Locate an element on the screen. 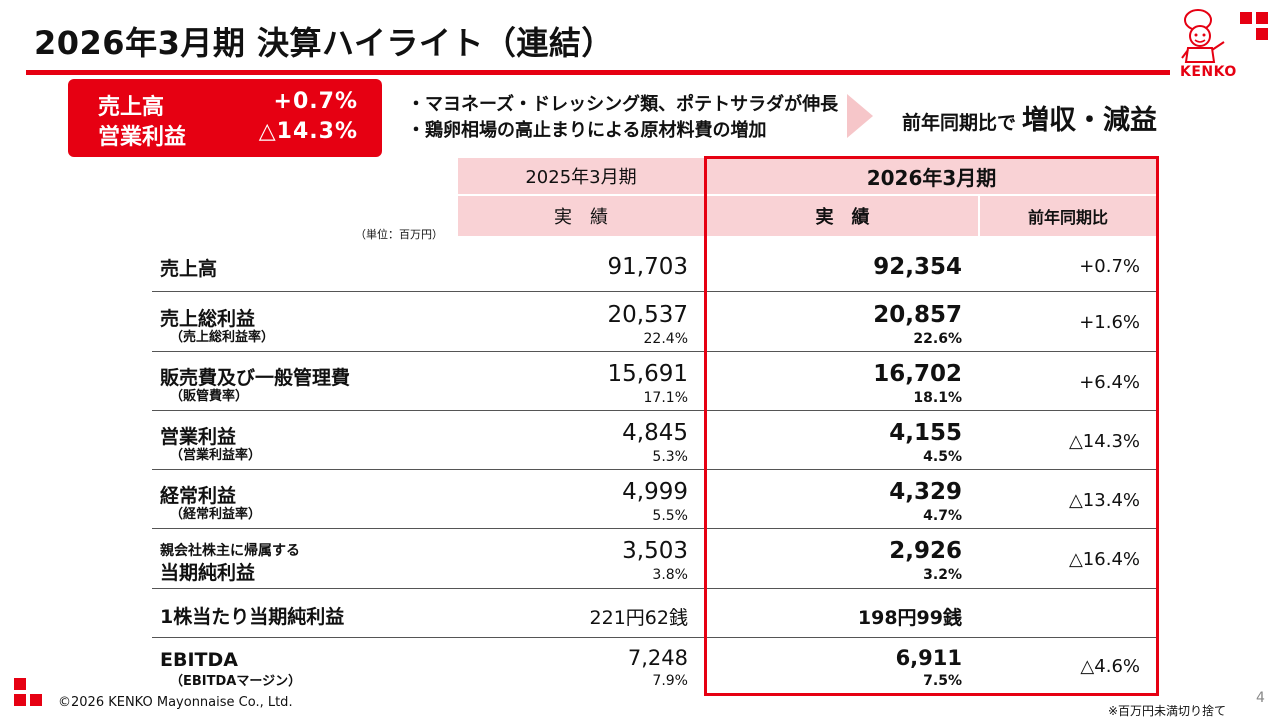 The height and width of the screenshot is (720, 1280). yoy-value: +6.4% is located at coordinates (1109, 382).